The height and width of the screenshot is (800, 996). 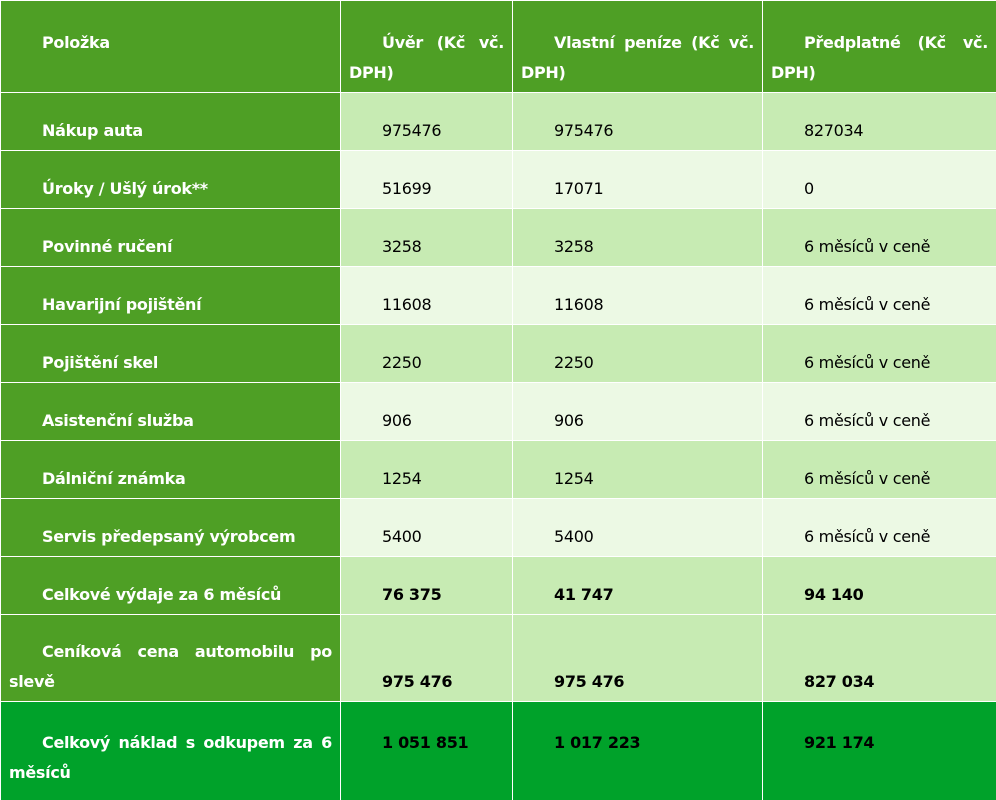 I want to click on header-cell: Položka, so click(x=170, y=46).